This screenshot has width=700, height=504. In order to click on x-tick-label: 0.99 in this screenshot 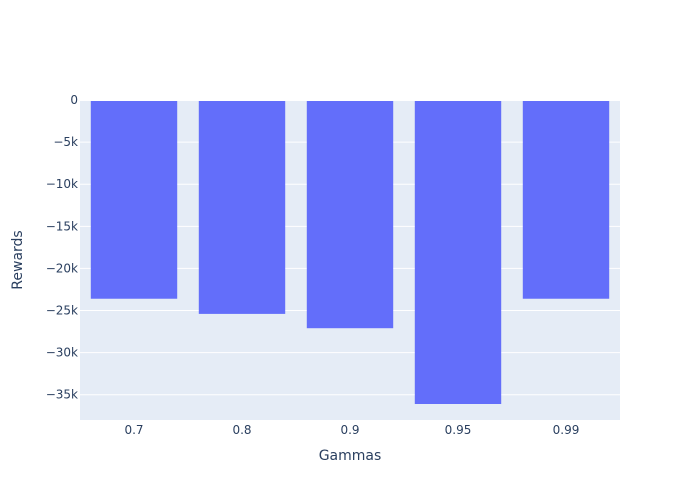, I will do `click(566, 430)`.